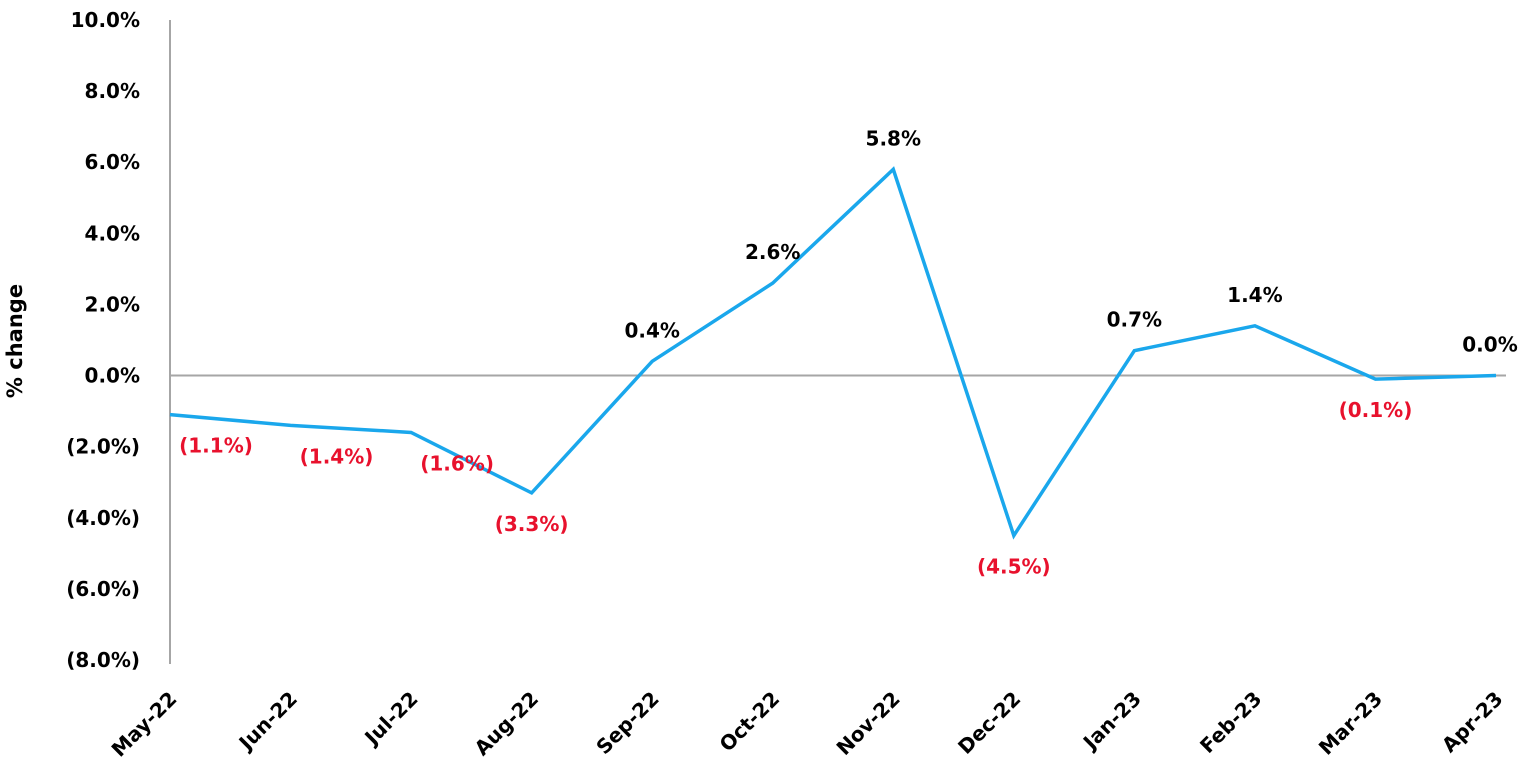 The image size is (1536, 769). I want to click on y-tick-label: 4.0%, so click(112, 233).